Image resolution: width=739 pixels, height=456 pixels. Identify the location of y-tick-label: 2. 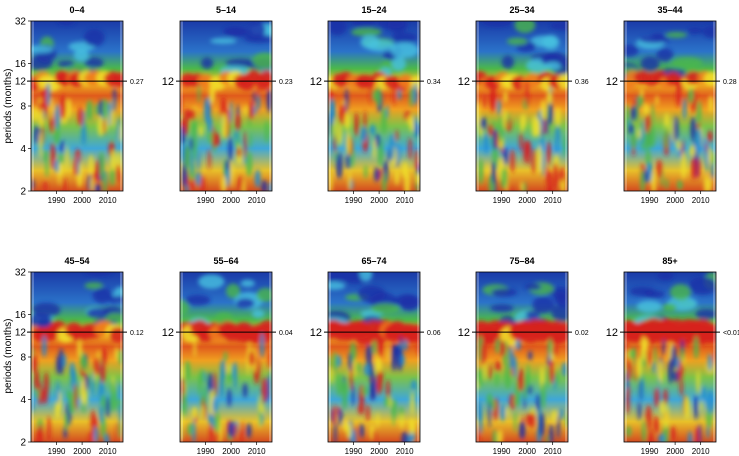
(23, 443).